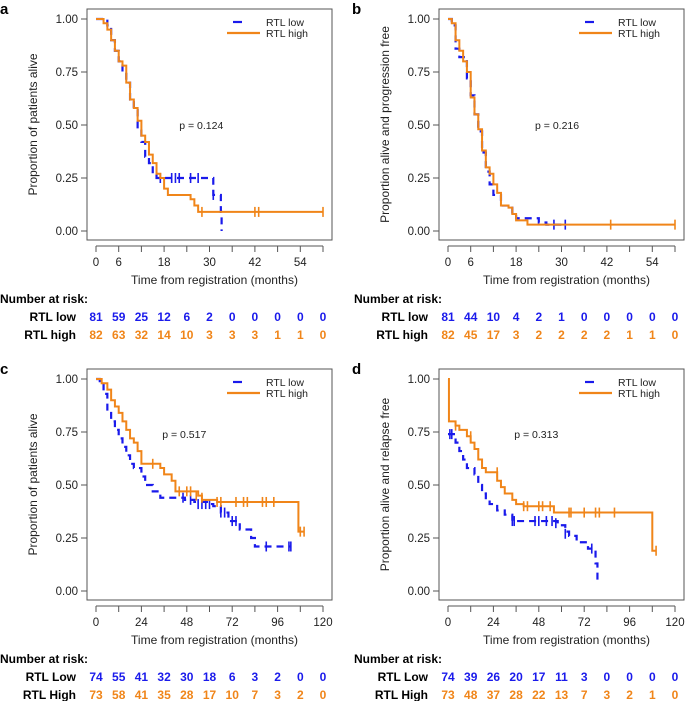 This screenshot has height=701, width=685. Describe the element at coordinates (210, 677) in the screenshot. I see `risk-count-low: 18` at that location.